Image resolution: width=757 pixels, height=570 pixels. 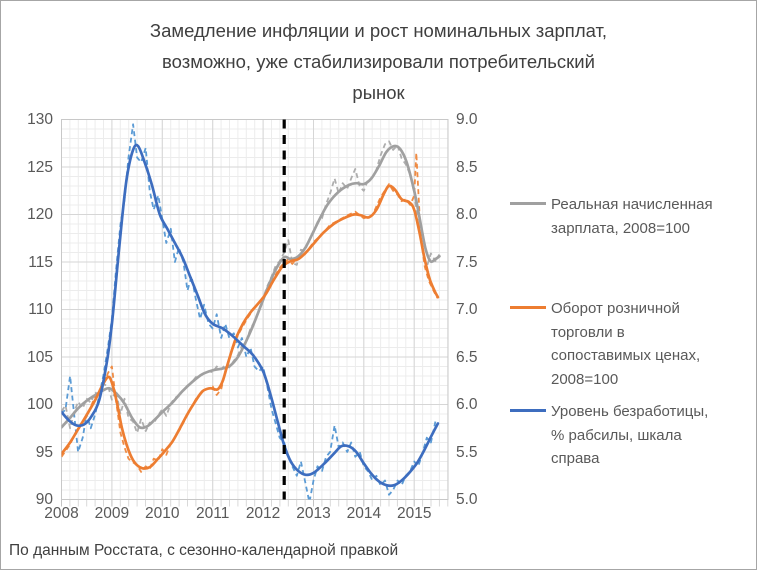 I want to click on x-axis-tick-label: 2015, so click(x=414, y=513).